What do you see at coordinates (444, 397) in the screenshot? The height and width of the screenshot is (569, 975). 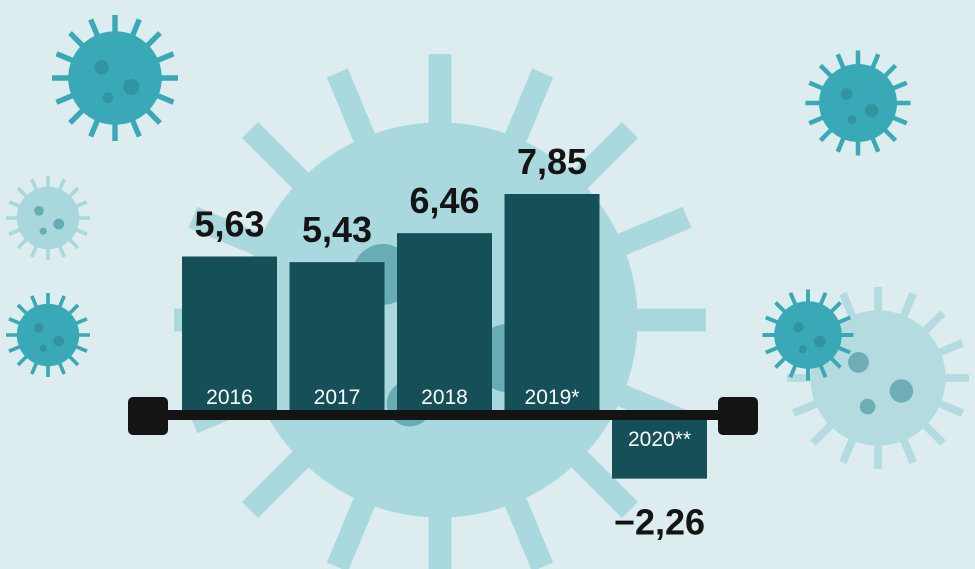 I see `category-label: 2018` at bounding box center [444, 397].